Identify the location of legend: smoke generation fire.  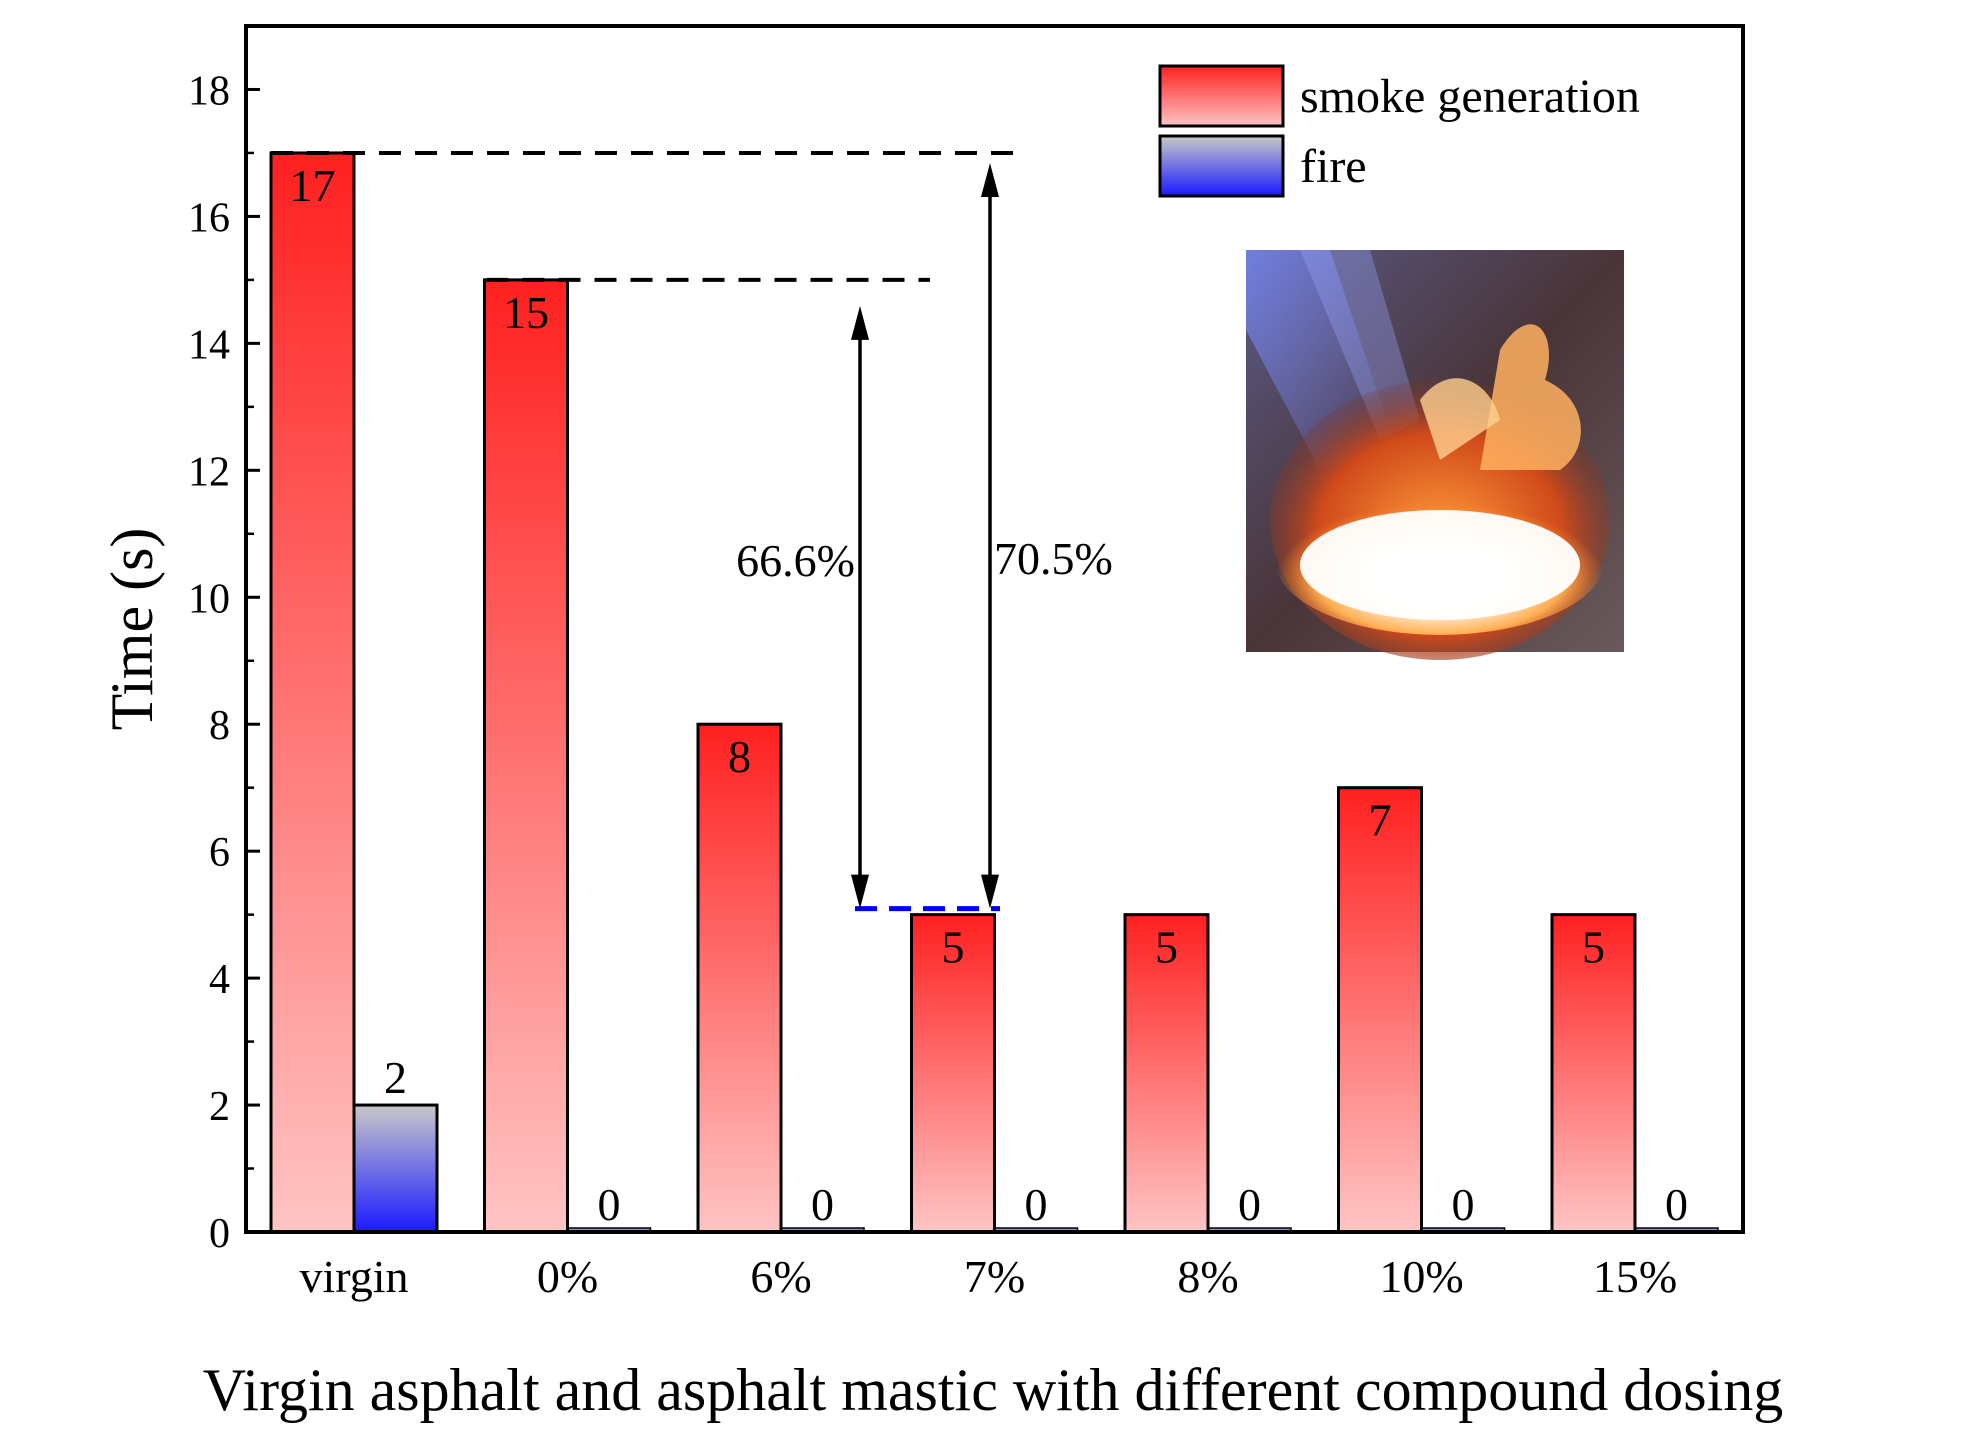
(1399, 131).